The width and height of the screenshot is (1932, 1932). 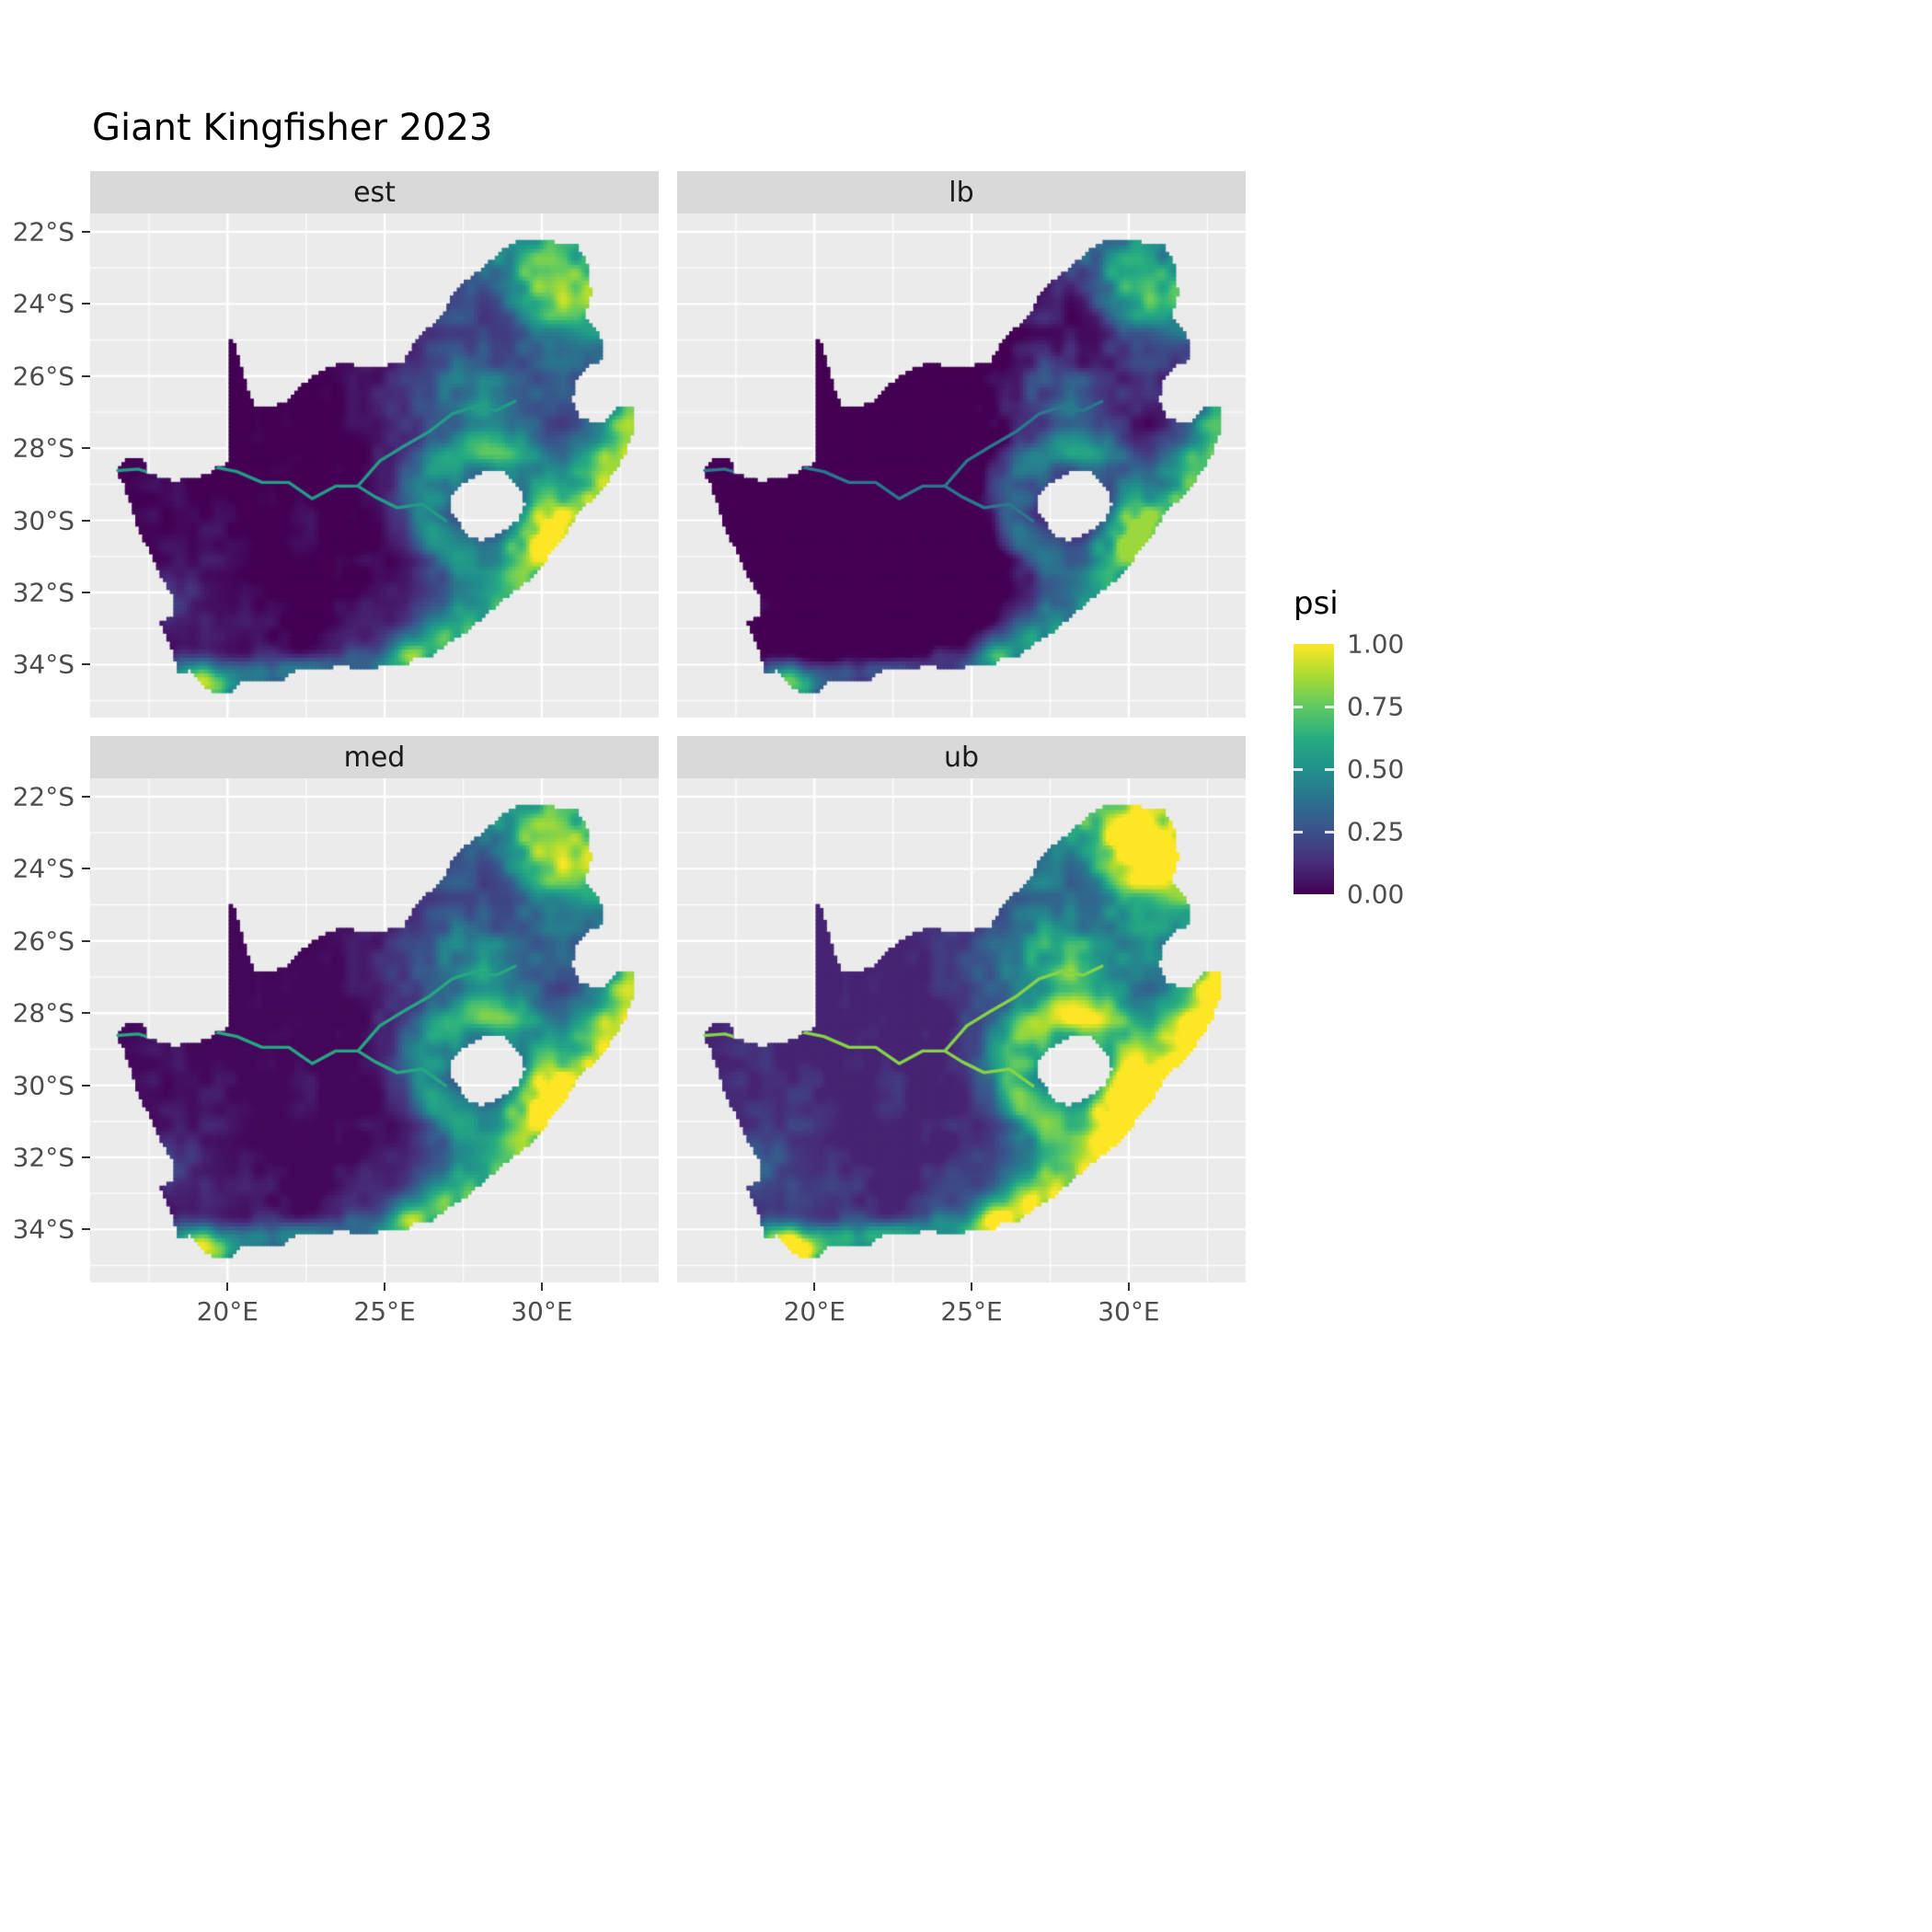 I want to click on map-canvas-ub, so click(x=961, y=1030).